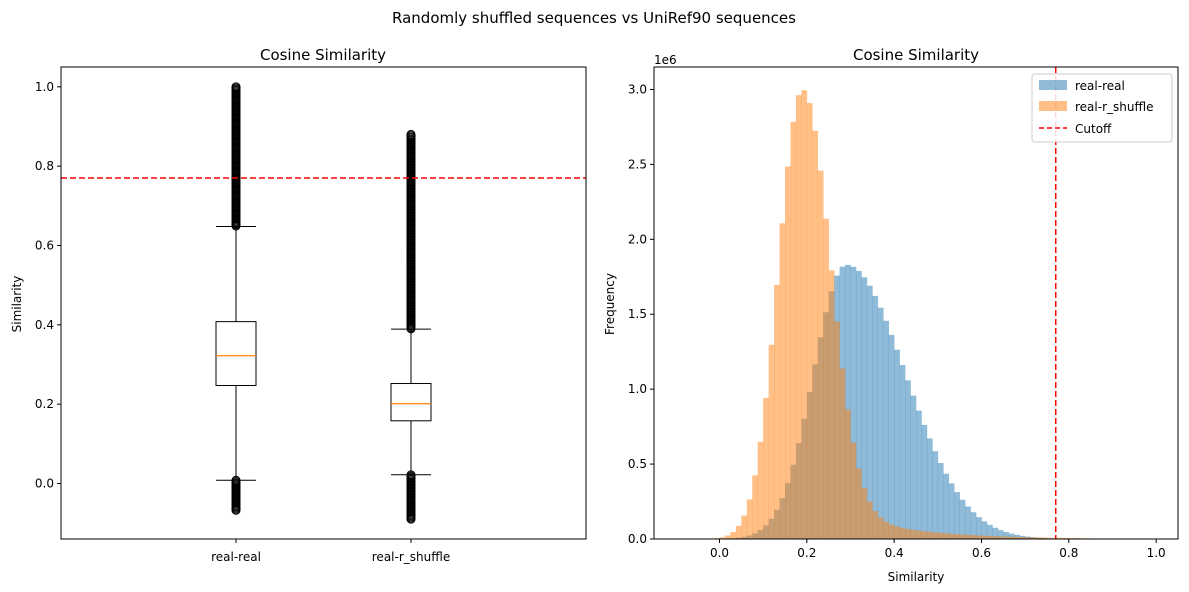 This screenshot has height=592, width=1189. What do you see at coordinates (637, 539) in the screenshot?
I see `histogram-y-tick-label: 0.0` at bounding box center [637, 539].